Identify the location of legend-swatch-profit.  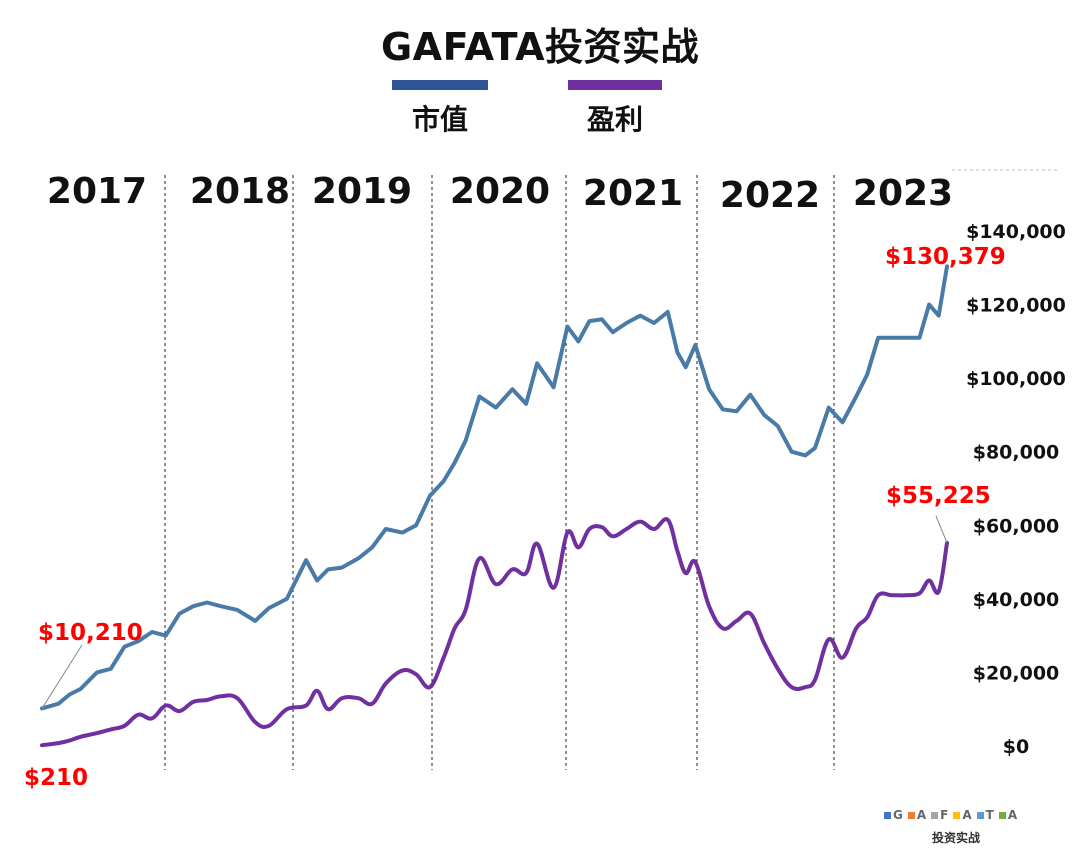
(615, 85).